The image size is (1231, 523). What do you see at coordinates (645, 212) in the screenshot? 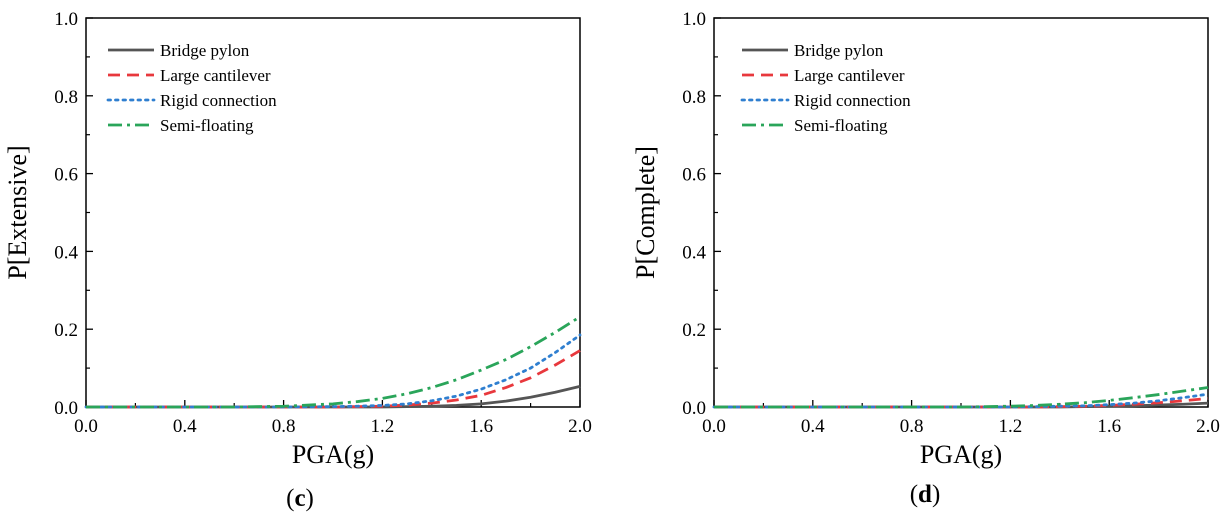
I see `y-axis-title: P[Complete]` at bounding box center [645, 212].